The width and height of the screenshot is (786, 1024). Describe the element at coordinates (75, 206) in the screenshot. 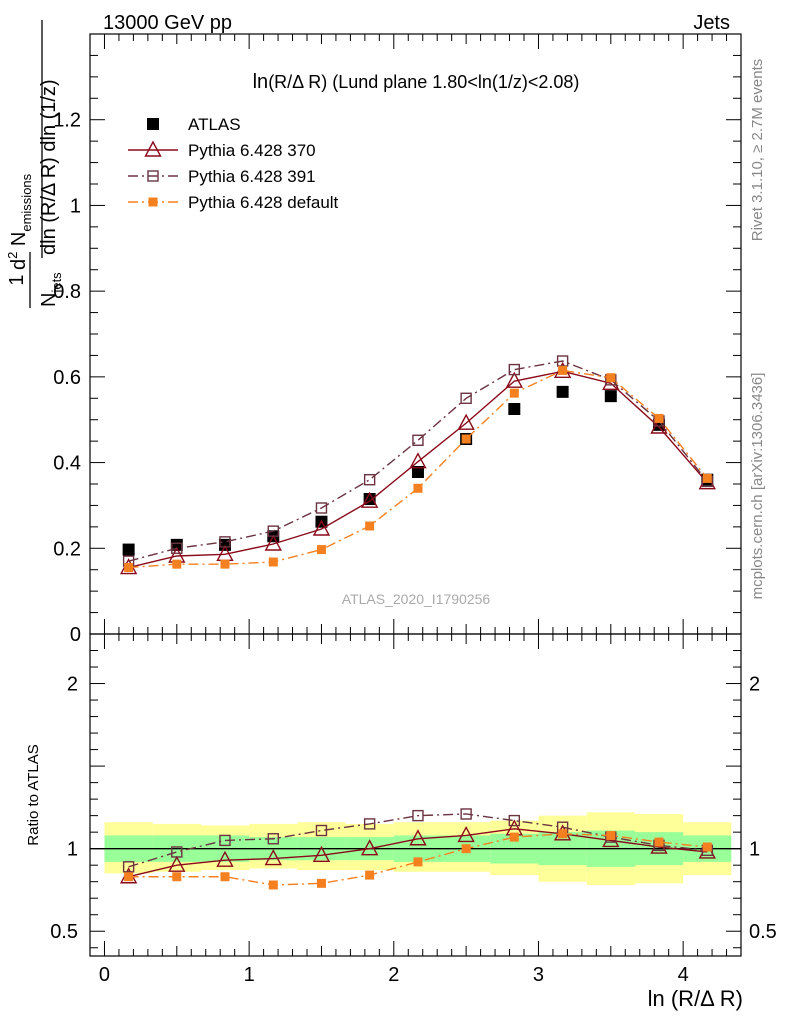

I see `main-y-tick-label: 1` at that location.